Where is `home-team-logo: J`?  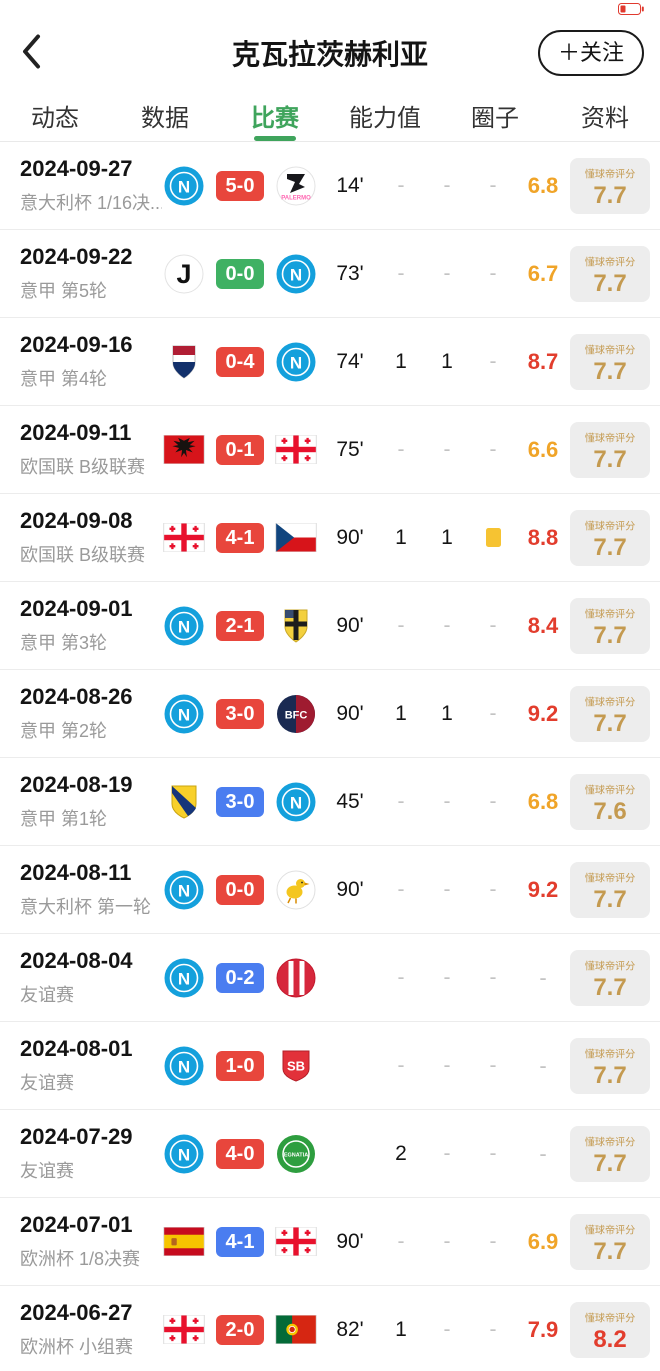 home-team-logo: J is located at coordinates (184, 274).